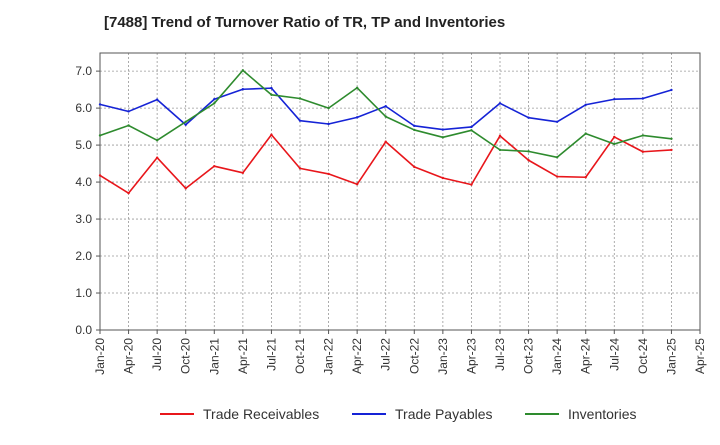 This screenshot has width=720, height=445. I want to click on y-tick-label: 0.0, so click(83, 330).